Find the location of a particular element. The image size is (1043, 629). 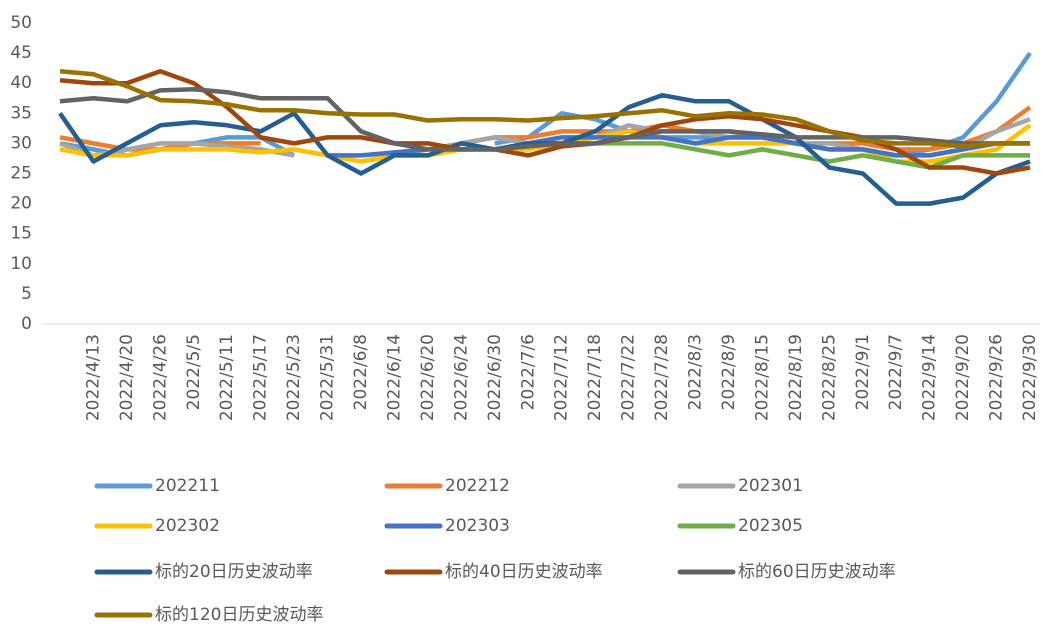

x-tick-label: 2022/7/6 is located at coordinates (528, 372).